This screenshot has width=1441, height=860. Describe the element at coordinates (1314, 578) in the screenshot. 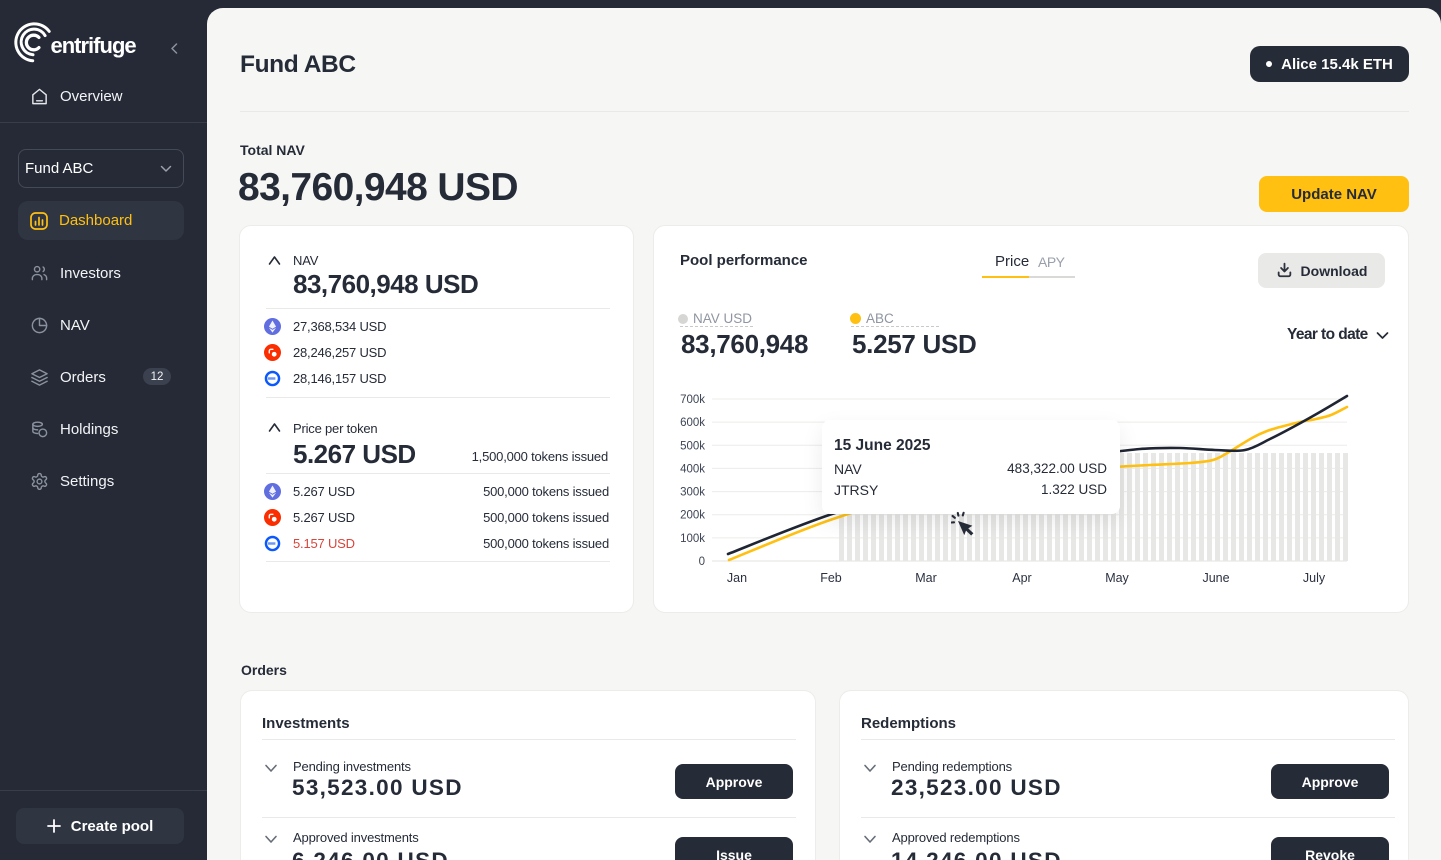

I see `svg-text: July` at that location.